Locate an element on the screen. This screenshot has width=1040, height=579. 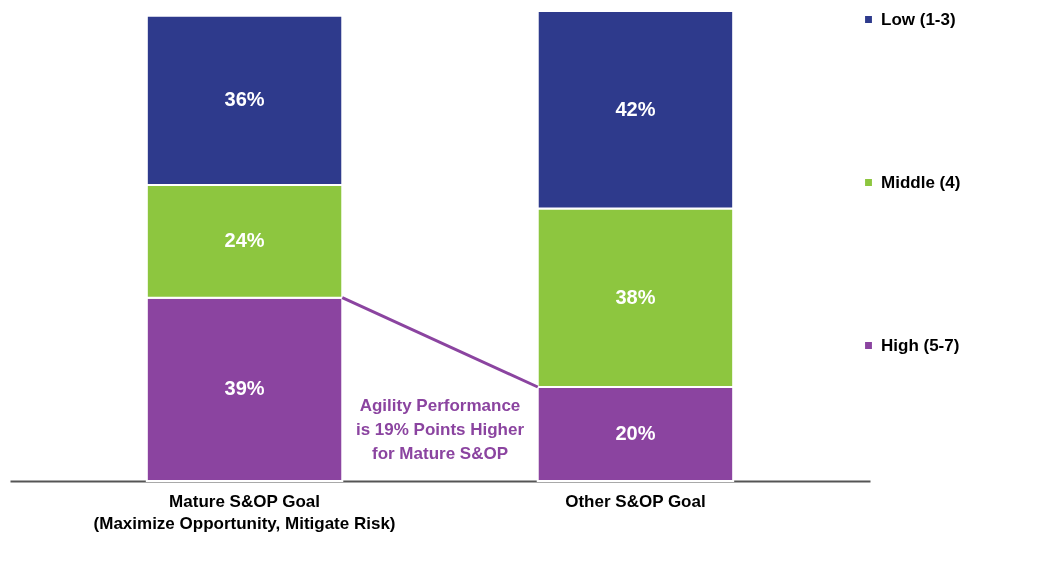
data-label: 36% is located at coordinates (244, 99).